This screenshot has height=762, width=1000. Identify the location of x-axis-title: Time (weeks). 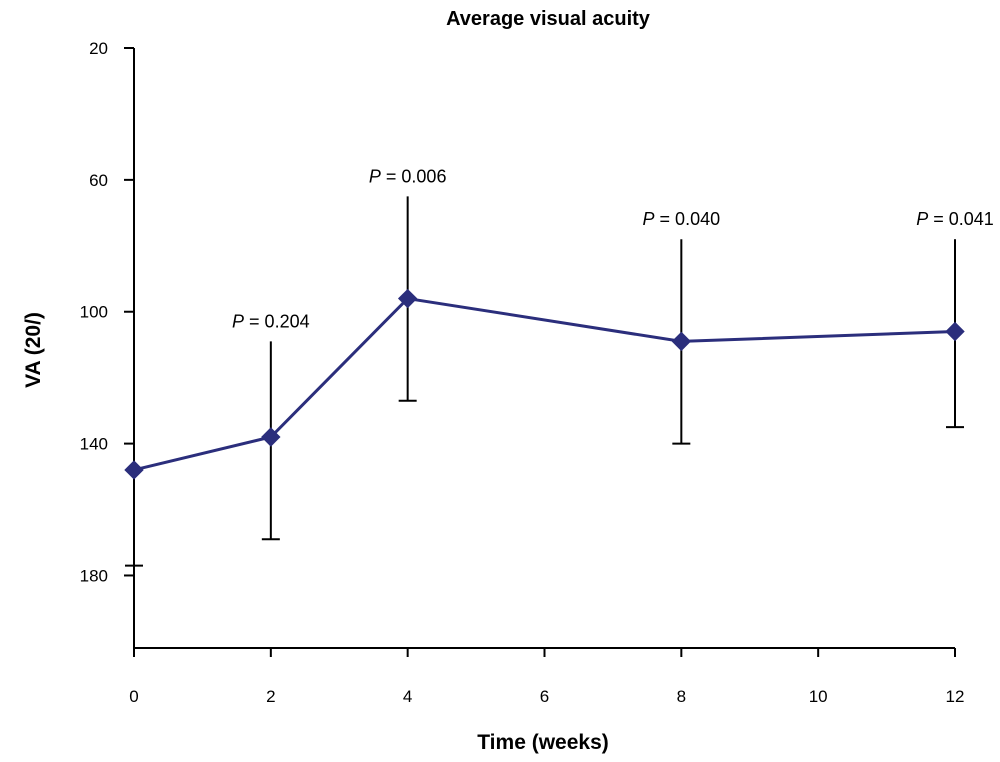
(543, 742).